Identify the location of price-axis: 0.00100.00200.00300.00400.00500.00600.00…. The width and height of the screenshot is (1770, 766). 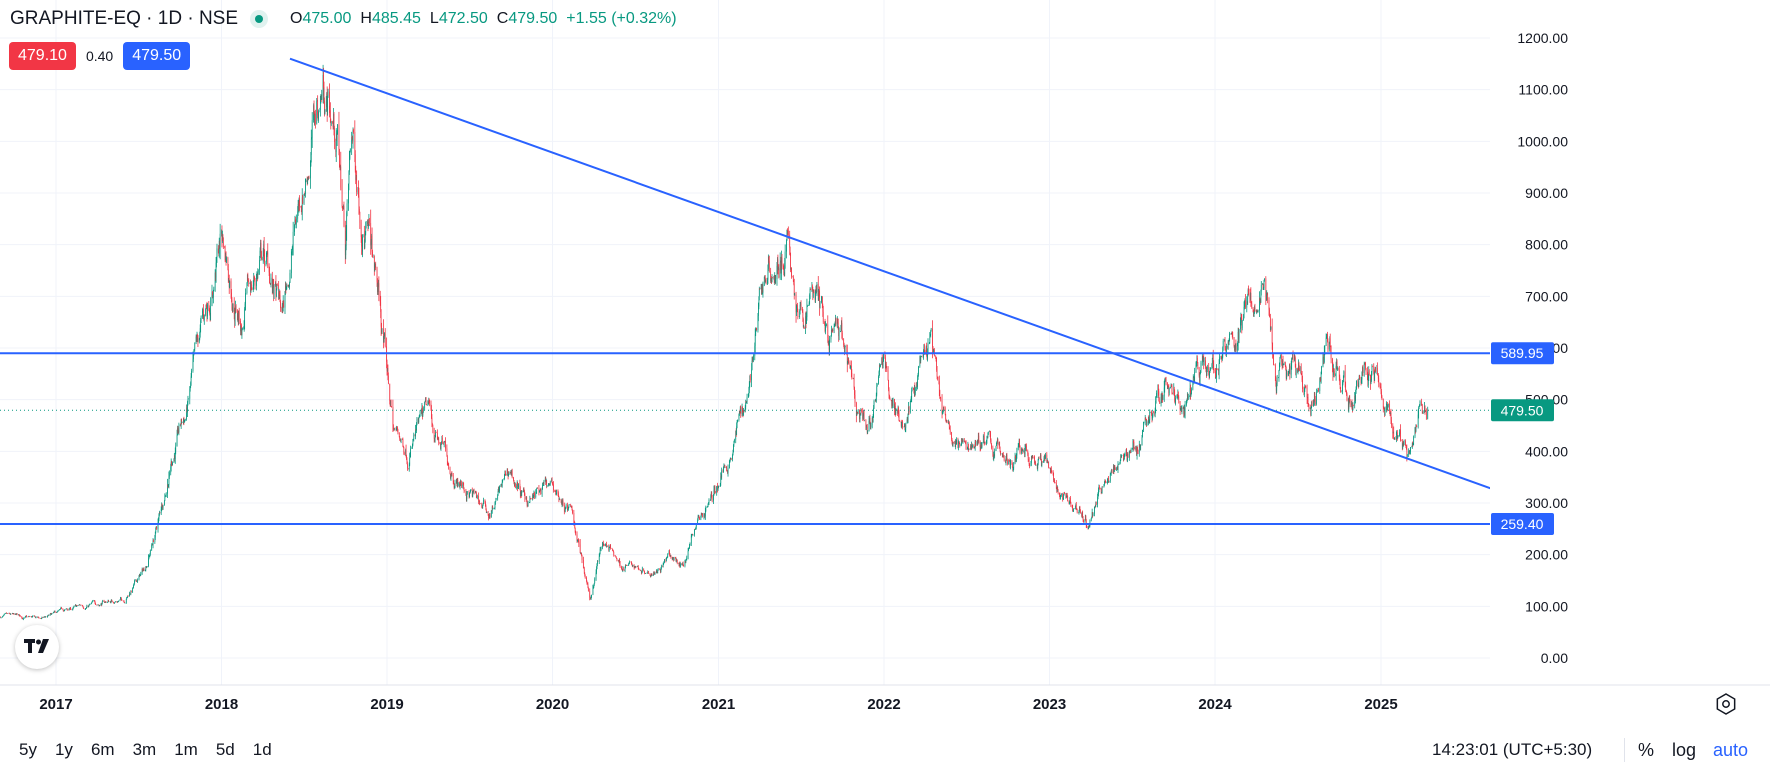
(1542, 348).